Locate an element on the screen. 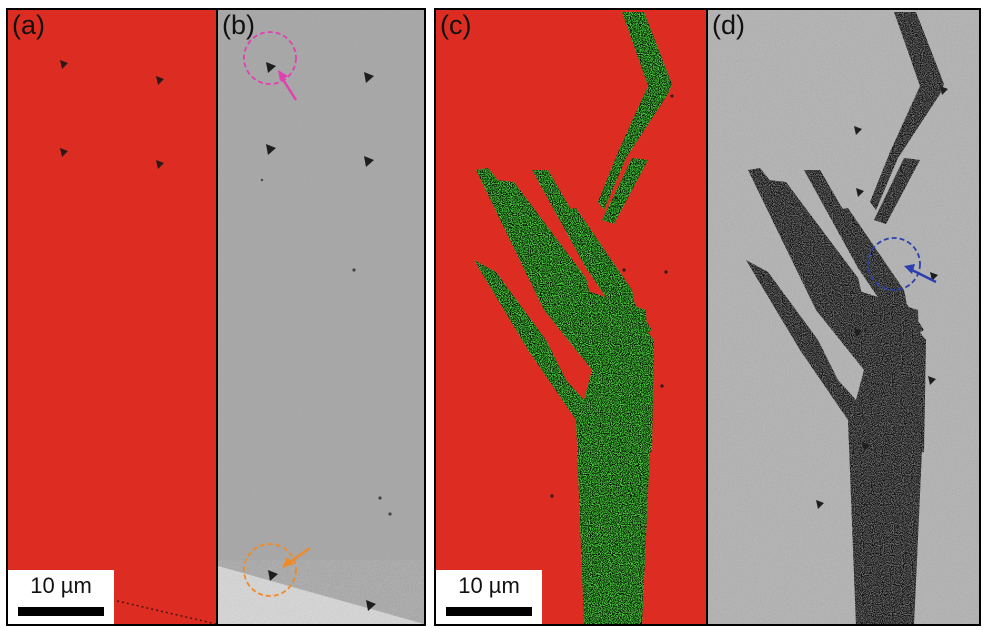 Image resolution: width=987 pixels, height=630 pixels. scale-bar-left-line is located at coordinates (61, 611).